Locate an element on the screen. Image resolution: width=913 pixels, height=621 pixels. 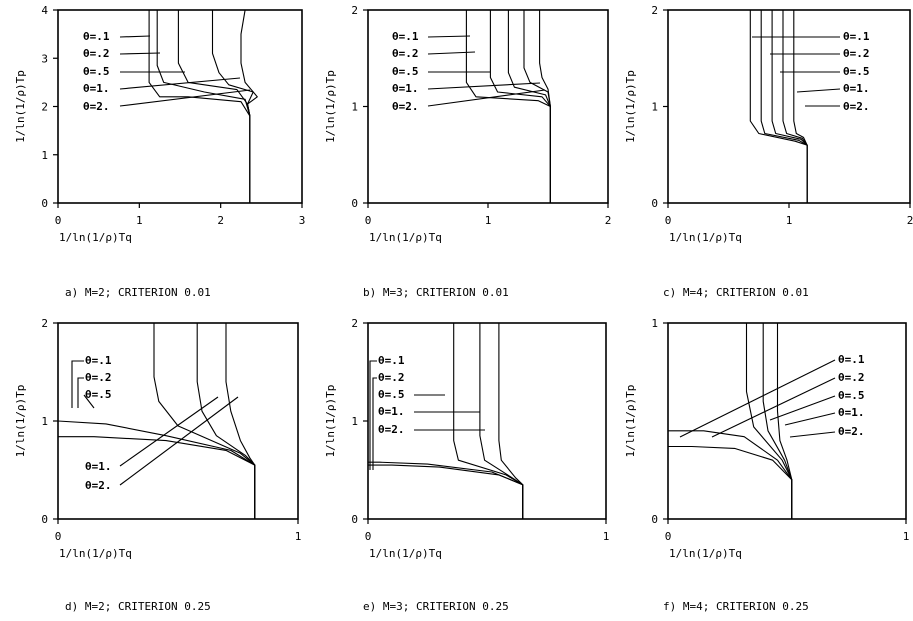
x-tick-label: 3 is located at coordinates (302, 220).